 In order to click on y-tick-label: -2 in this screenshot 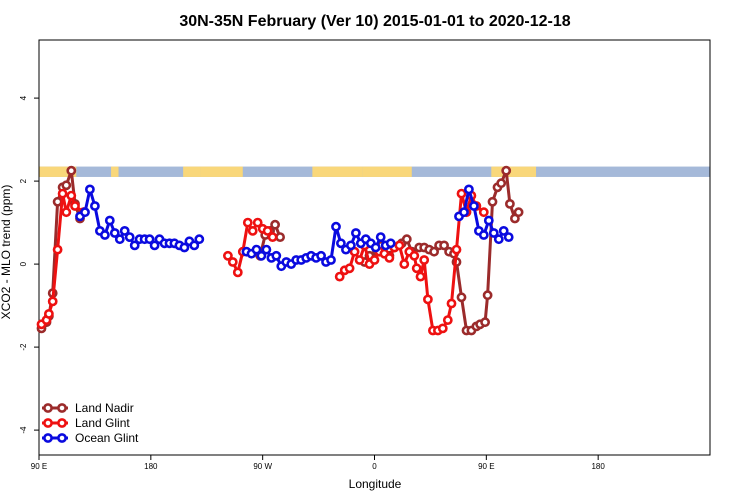, I will do `click(23, 347)`.